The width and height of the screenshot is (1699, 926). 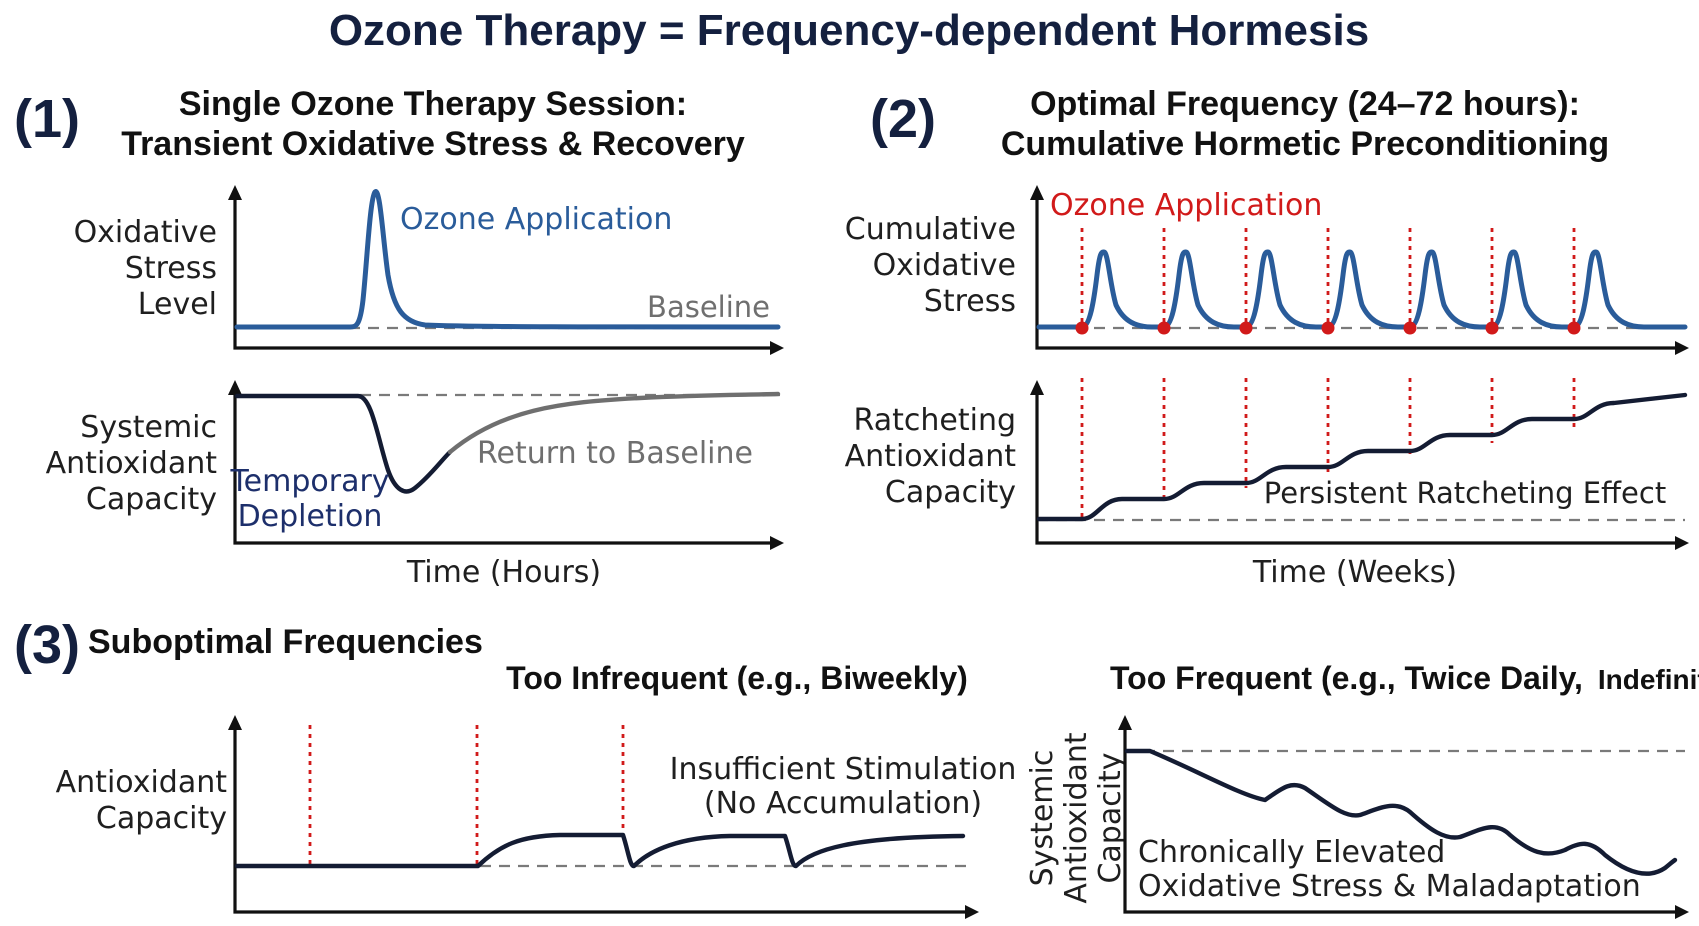 I want to click on panel-2-application-markers, so click(x=1328, y=278).